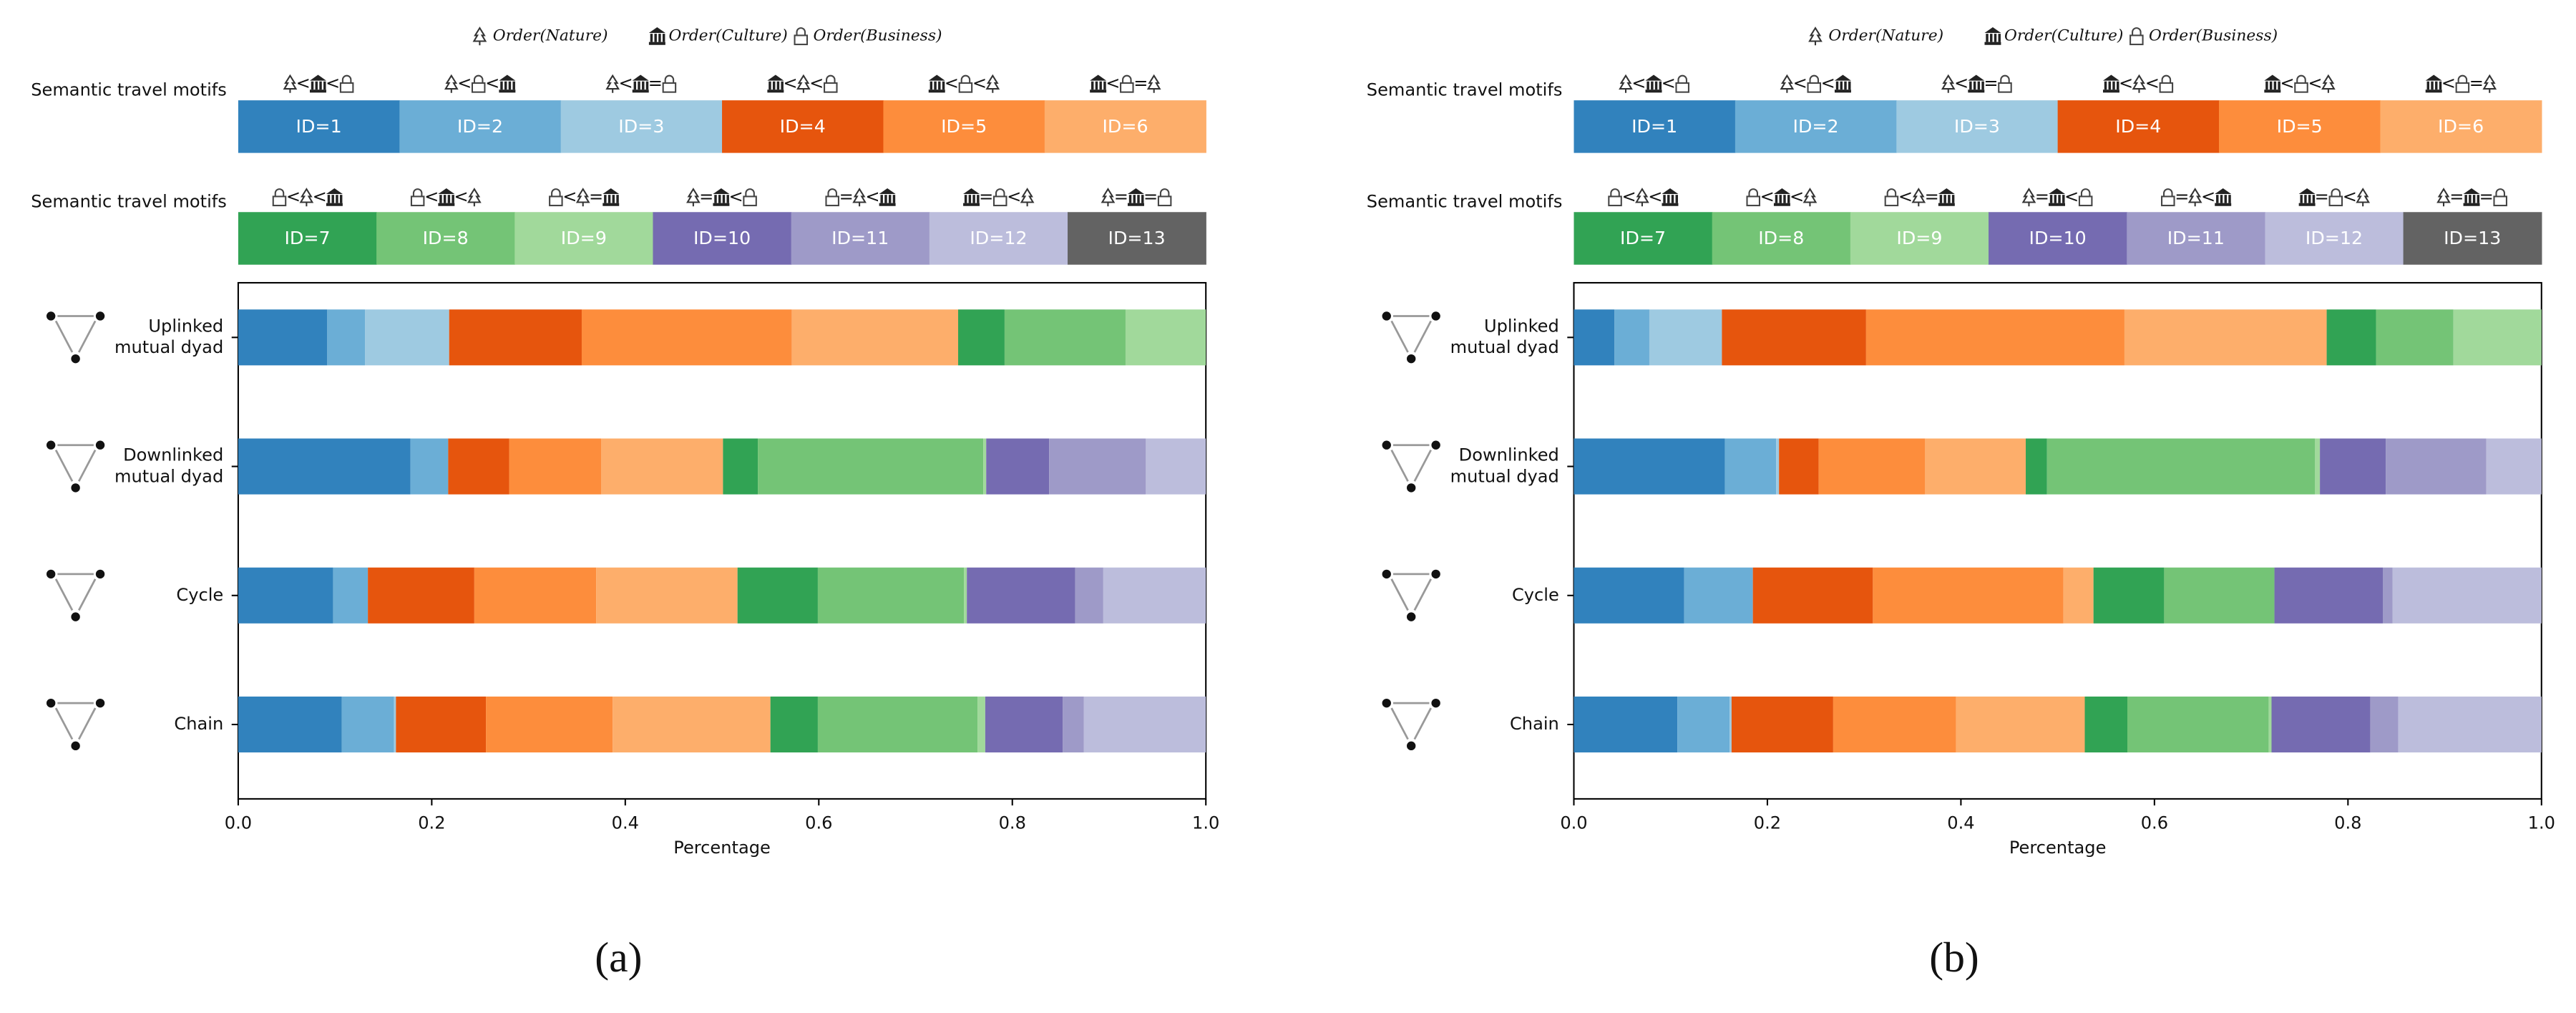 The height and width of the screenshot is (1013, 2576). What do you see at coordinates (2058, 238) in the screenshot?
I see `legend-label: ID=10` at bounding box center [2058, 238].